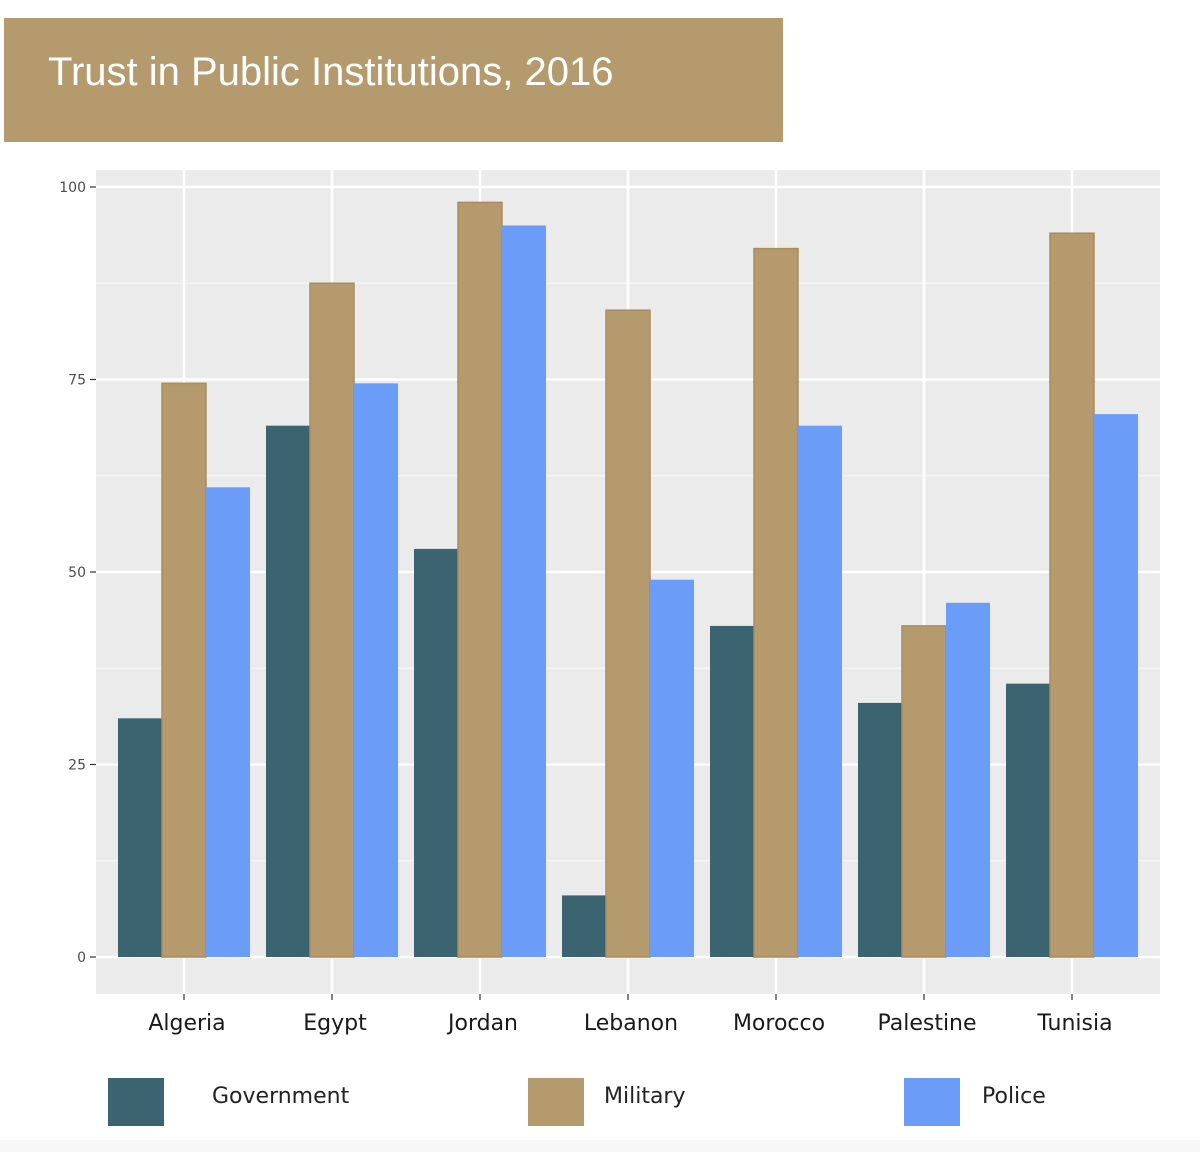  Describe the element at coordinates (584, 926) in the screenshot. I see `bar-government-lebanon` at that location.